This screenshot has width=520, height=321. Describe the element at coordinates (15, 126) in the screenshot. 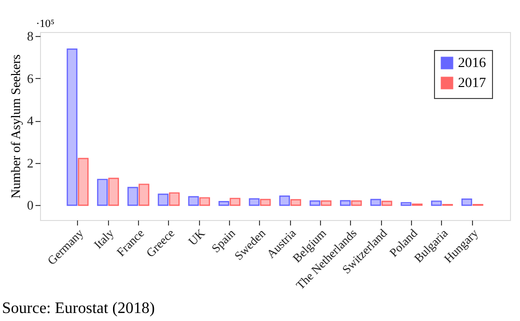

I see `y-axis-title: Number of Asylum Seekers` at that location.